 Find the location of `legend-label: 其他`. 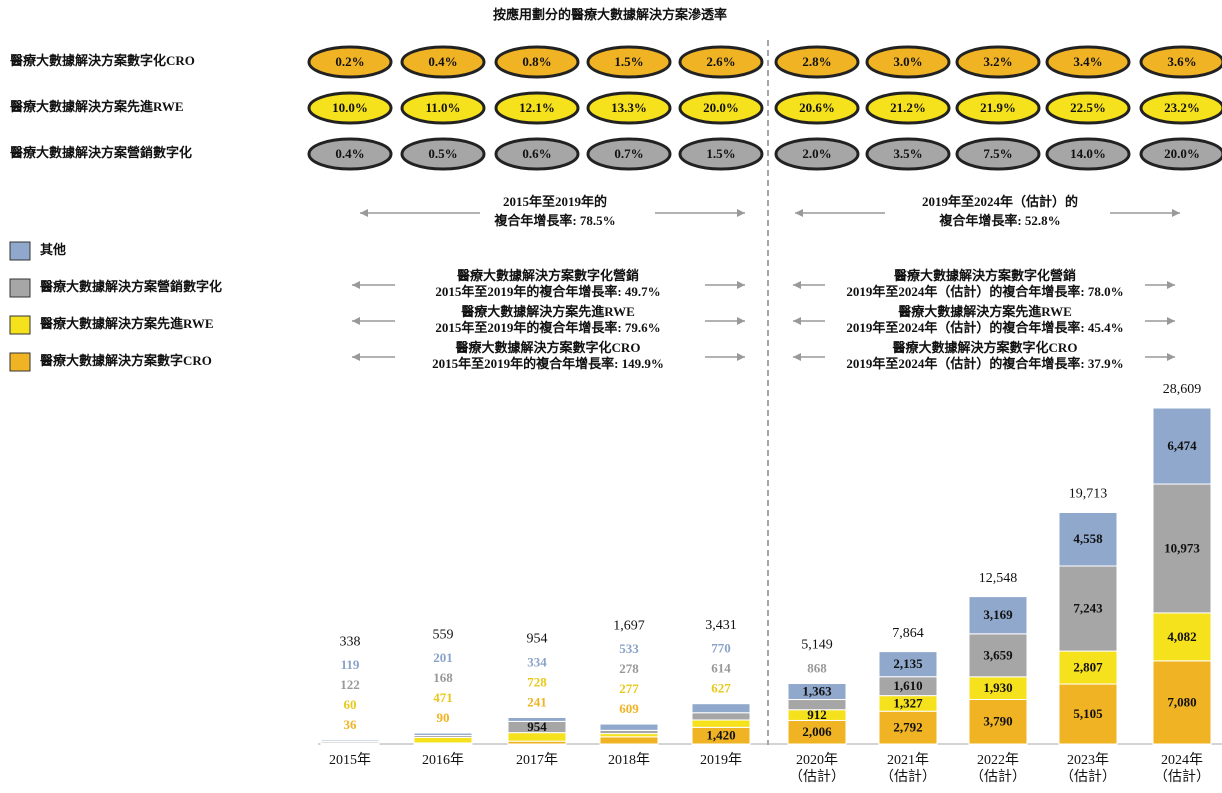

legend-label: 其他 is located at coordinates (53, 249).